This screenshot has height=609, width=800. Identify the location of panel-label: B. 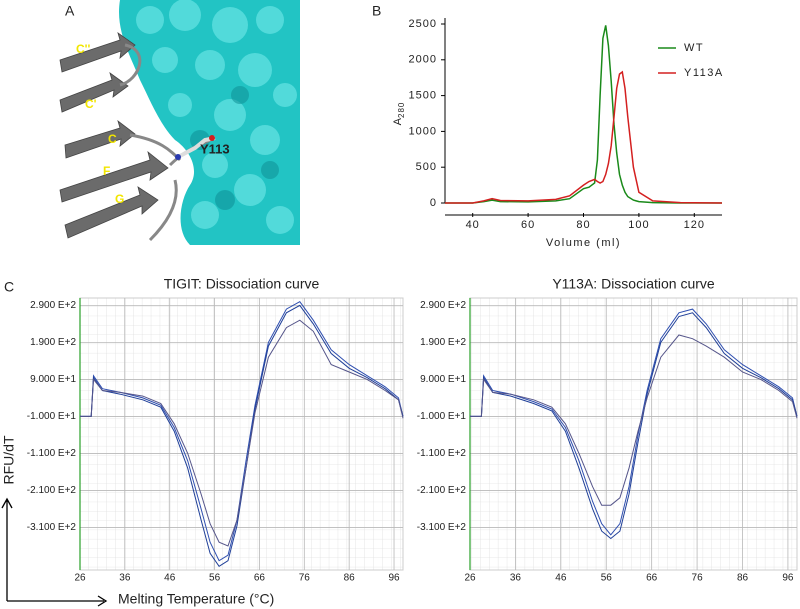
(376, 11).